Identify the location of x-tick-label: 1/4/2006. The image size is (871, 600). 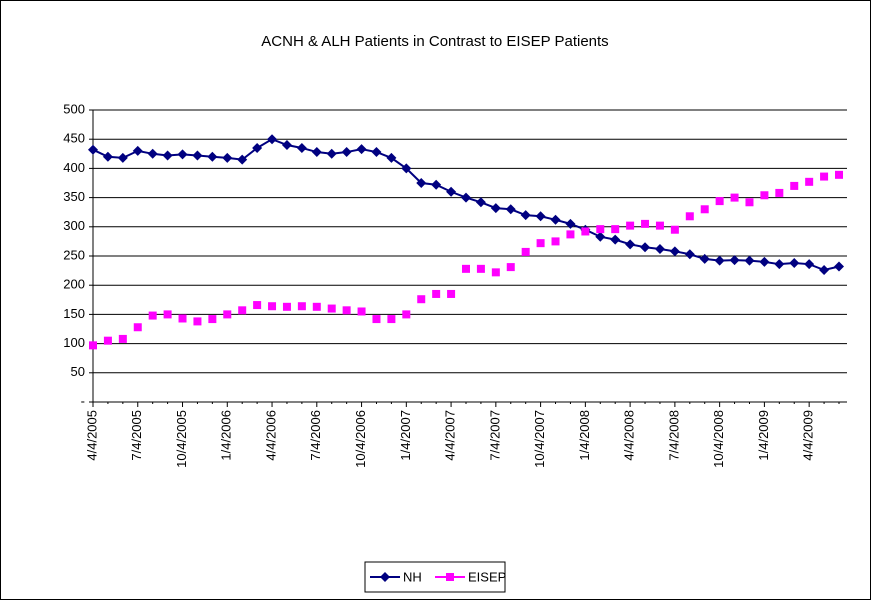
(226, 435).